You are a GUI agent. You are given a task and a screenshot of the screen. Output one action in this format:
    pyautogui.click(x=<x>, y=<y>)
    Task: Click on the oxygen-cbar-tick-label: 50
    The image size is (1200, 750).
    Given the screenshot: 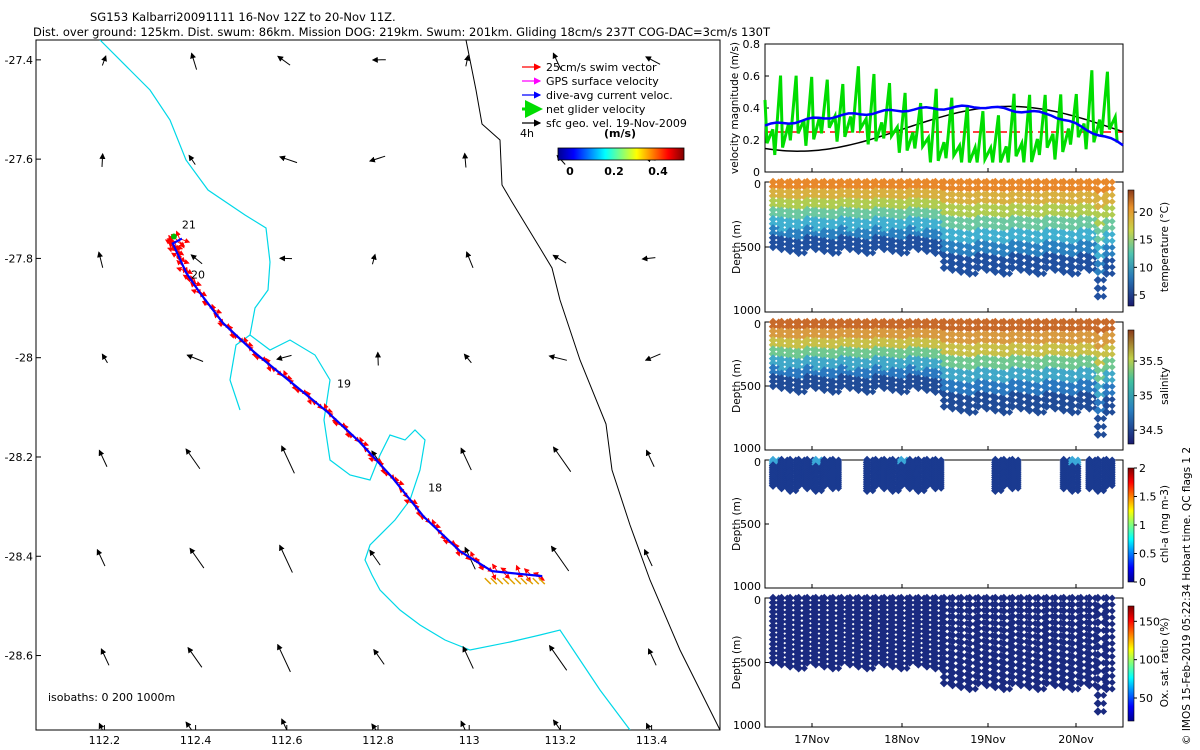 What is the action you would take?
    pyautogui.click(x=1146, y=698)
    